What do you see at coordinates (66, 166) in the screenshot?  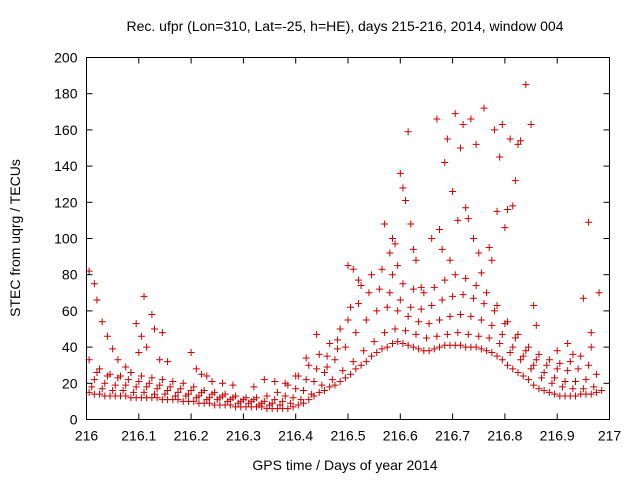 I see `y-tick-label: 140` at bounding box center [66, 166].